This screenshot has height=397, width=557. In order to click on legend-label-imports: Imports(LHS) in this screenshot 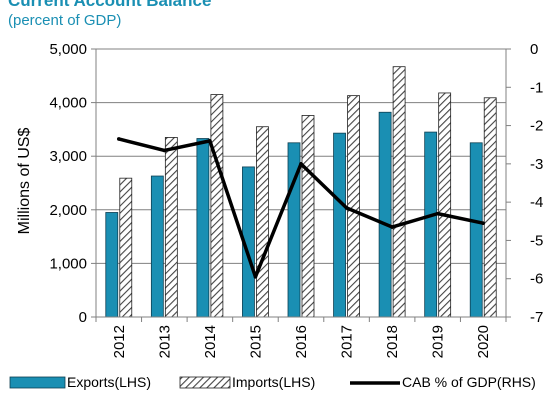, I will do `click(273, 382)`.